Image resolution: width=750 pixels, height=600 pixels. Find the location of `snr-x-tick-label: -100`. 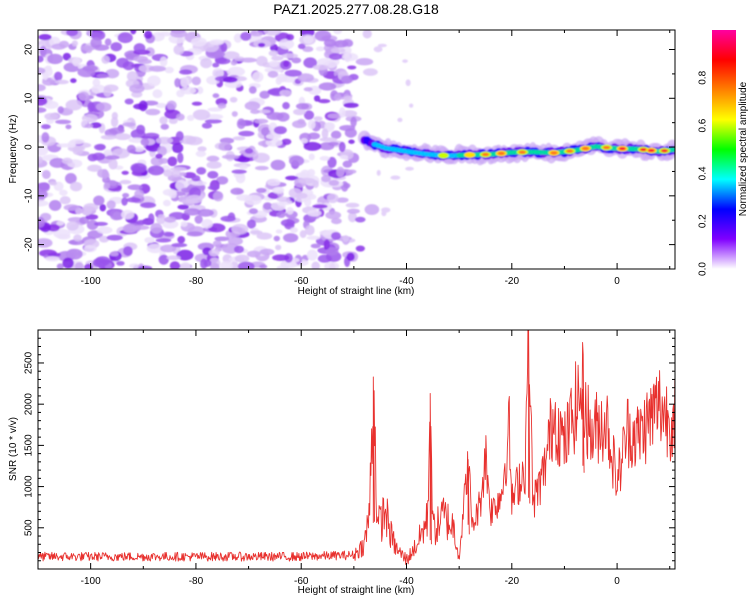

snr-x-tick-label: -100 is located at coordinates (91, 581).